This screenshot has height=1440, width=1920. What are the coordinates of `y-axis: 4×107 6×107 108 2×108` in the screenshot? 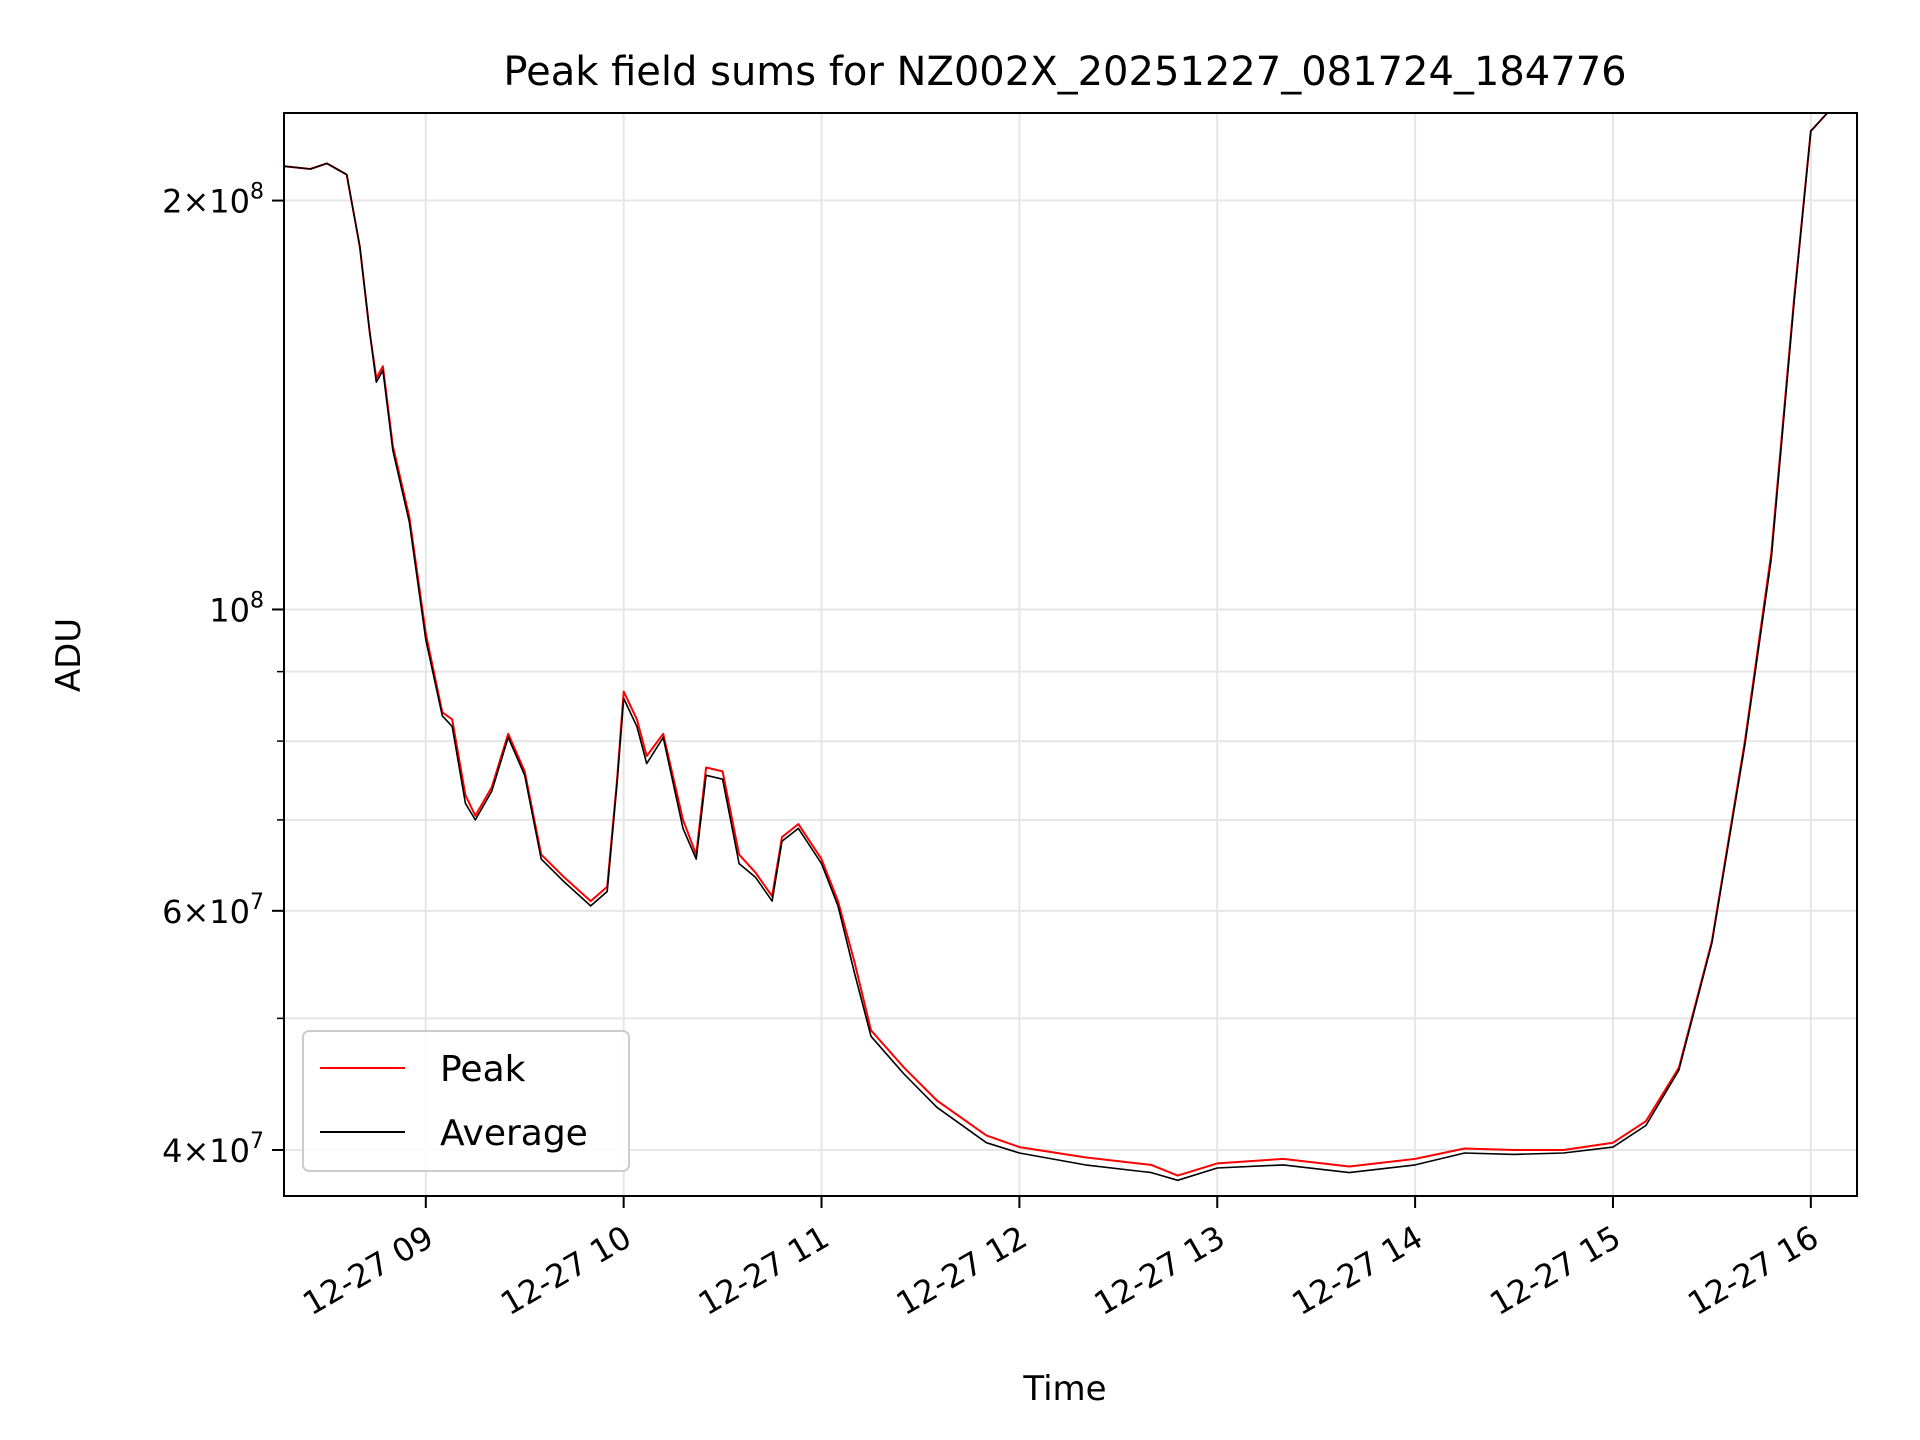 It's located at (223, 675).